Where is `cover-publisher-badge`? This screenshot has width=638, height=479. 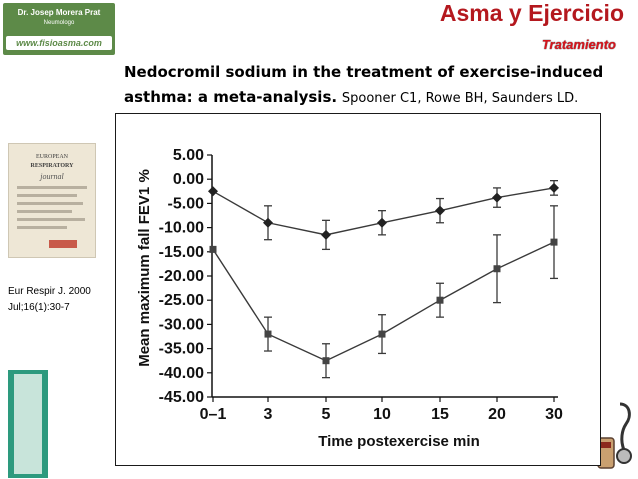
cover-publisher-badge is located at coordinates (63, 244).